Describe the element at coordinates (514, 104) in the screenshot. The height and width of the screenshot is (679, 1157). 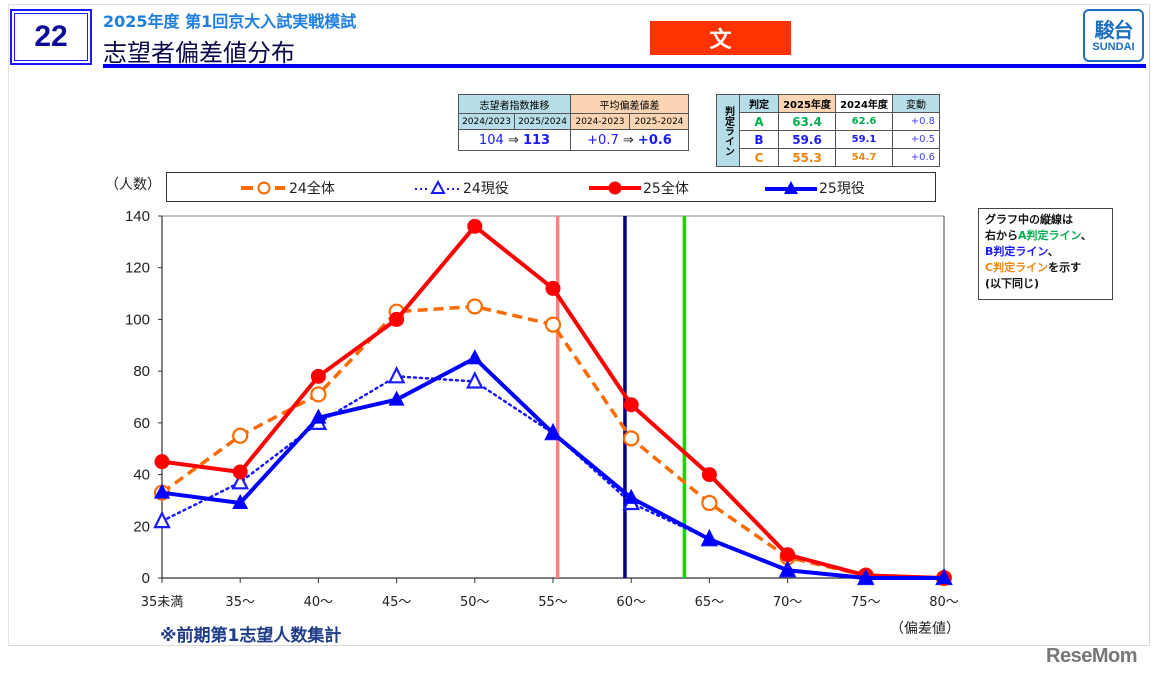
I see `index-trend-header: 志望者指数推移` at that location.